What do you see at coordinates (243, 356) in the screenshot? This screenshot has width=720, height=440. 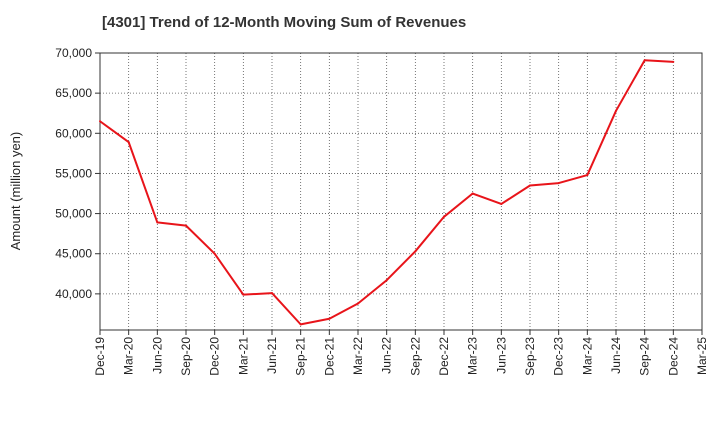 I see `x-tick-label: Mar-21` at bounding box center [243, 356].